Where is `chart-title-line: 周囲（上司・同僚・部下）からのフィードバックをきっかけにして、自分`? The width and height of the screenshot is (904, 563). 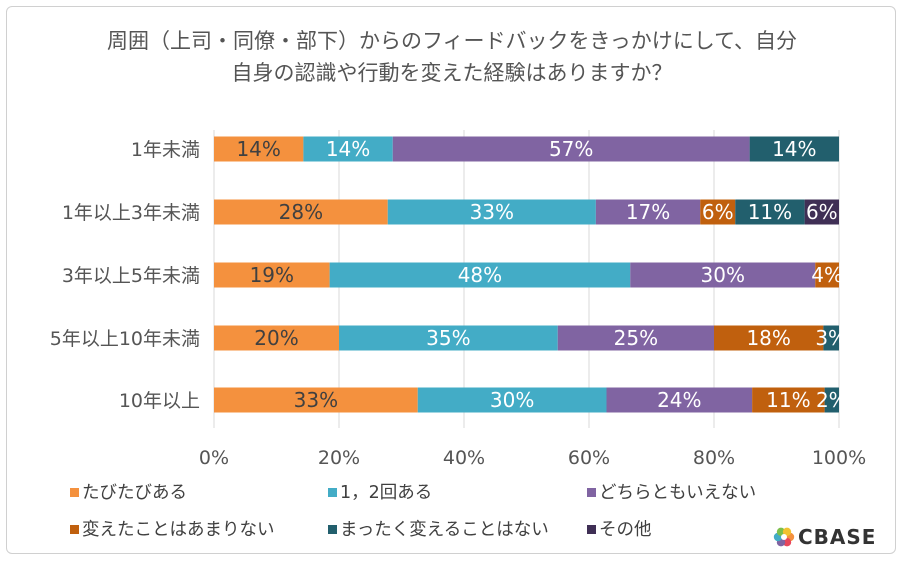 chart-title-line: 周囲（上司・同僚・部下）からのフィードバックをきっかけにして、自分 is located at coordinates (452, 41).